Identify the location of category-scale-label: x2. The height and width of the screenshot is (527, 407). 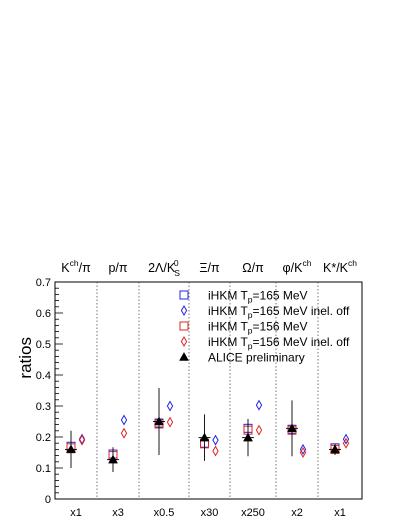
(297, 513).